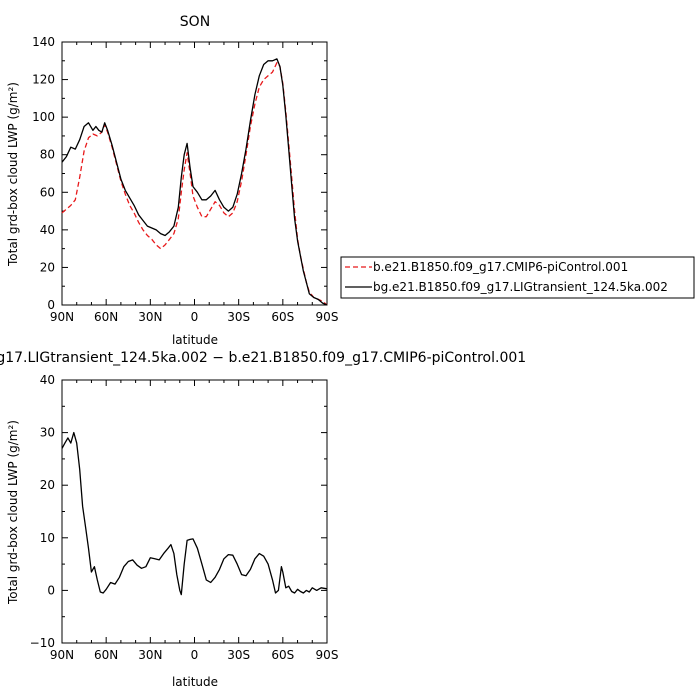  I want to click on y-tick-label: 100, so click(43, 117).